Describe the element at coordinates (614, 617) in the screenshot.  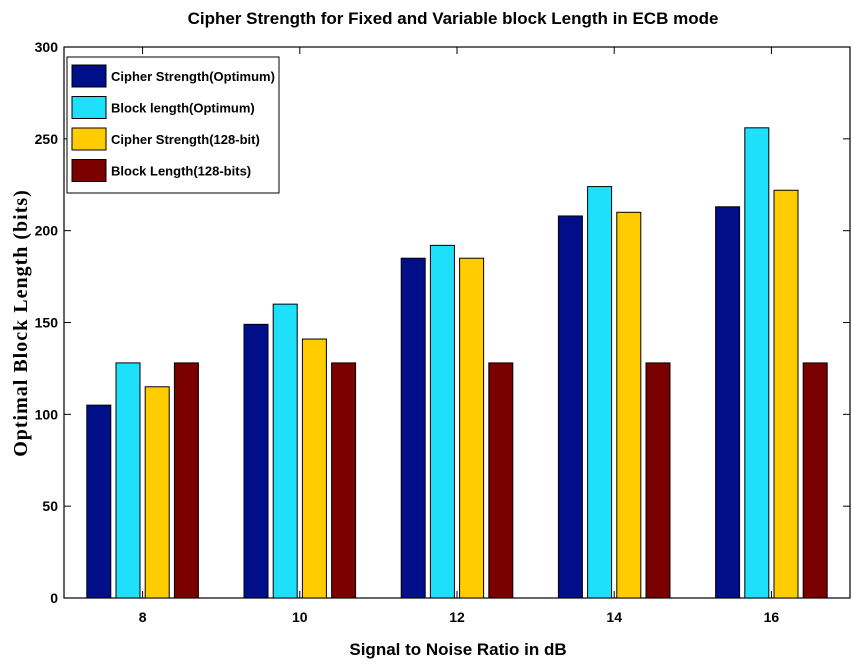
I see `x-tick-label: 14` at that location.